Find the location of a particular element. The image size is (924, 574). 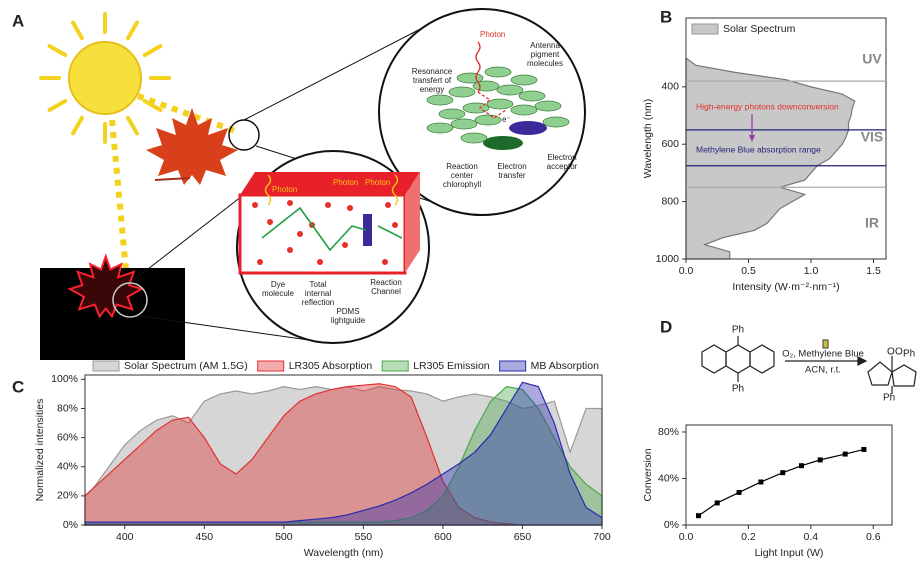

energy-path is located at coordinates (492, 105).